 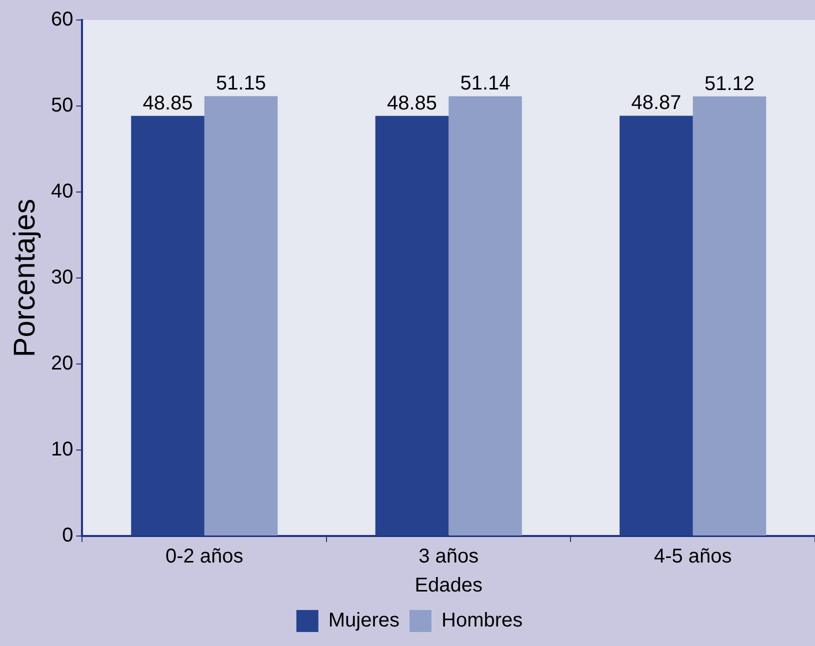 I want to click on y-tick-label: 40, so click(x=62, y=191).